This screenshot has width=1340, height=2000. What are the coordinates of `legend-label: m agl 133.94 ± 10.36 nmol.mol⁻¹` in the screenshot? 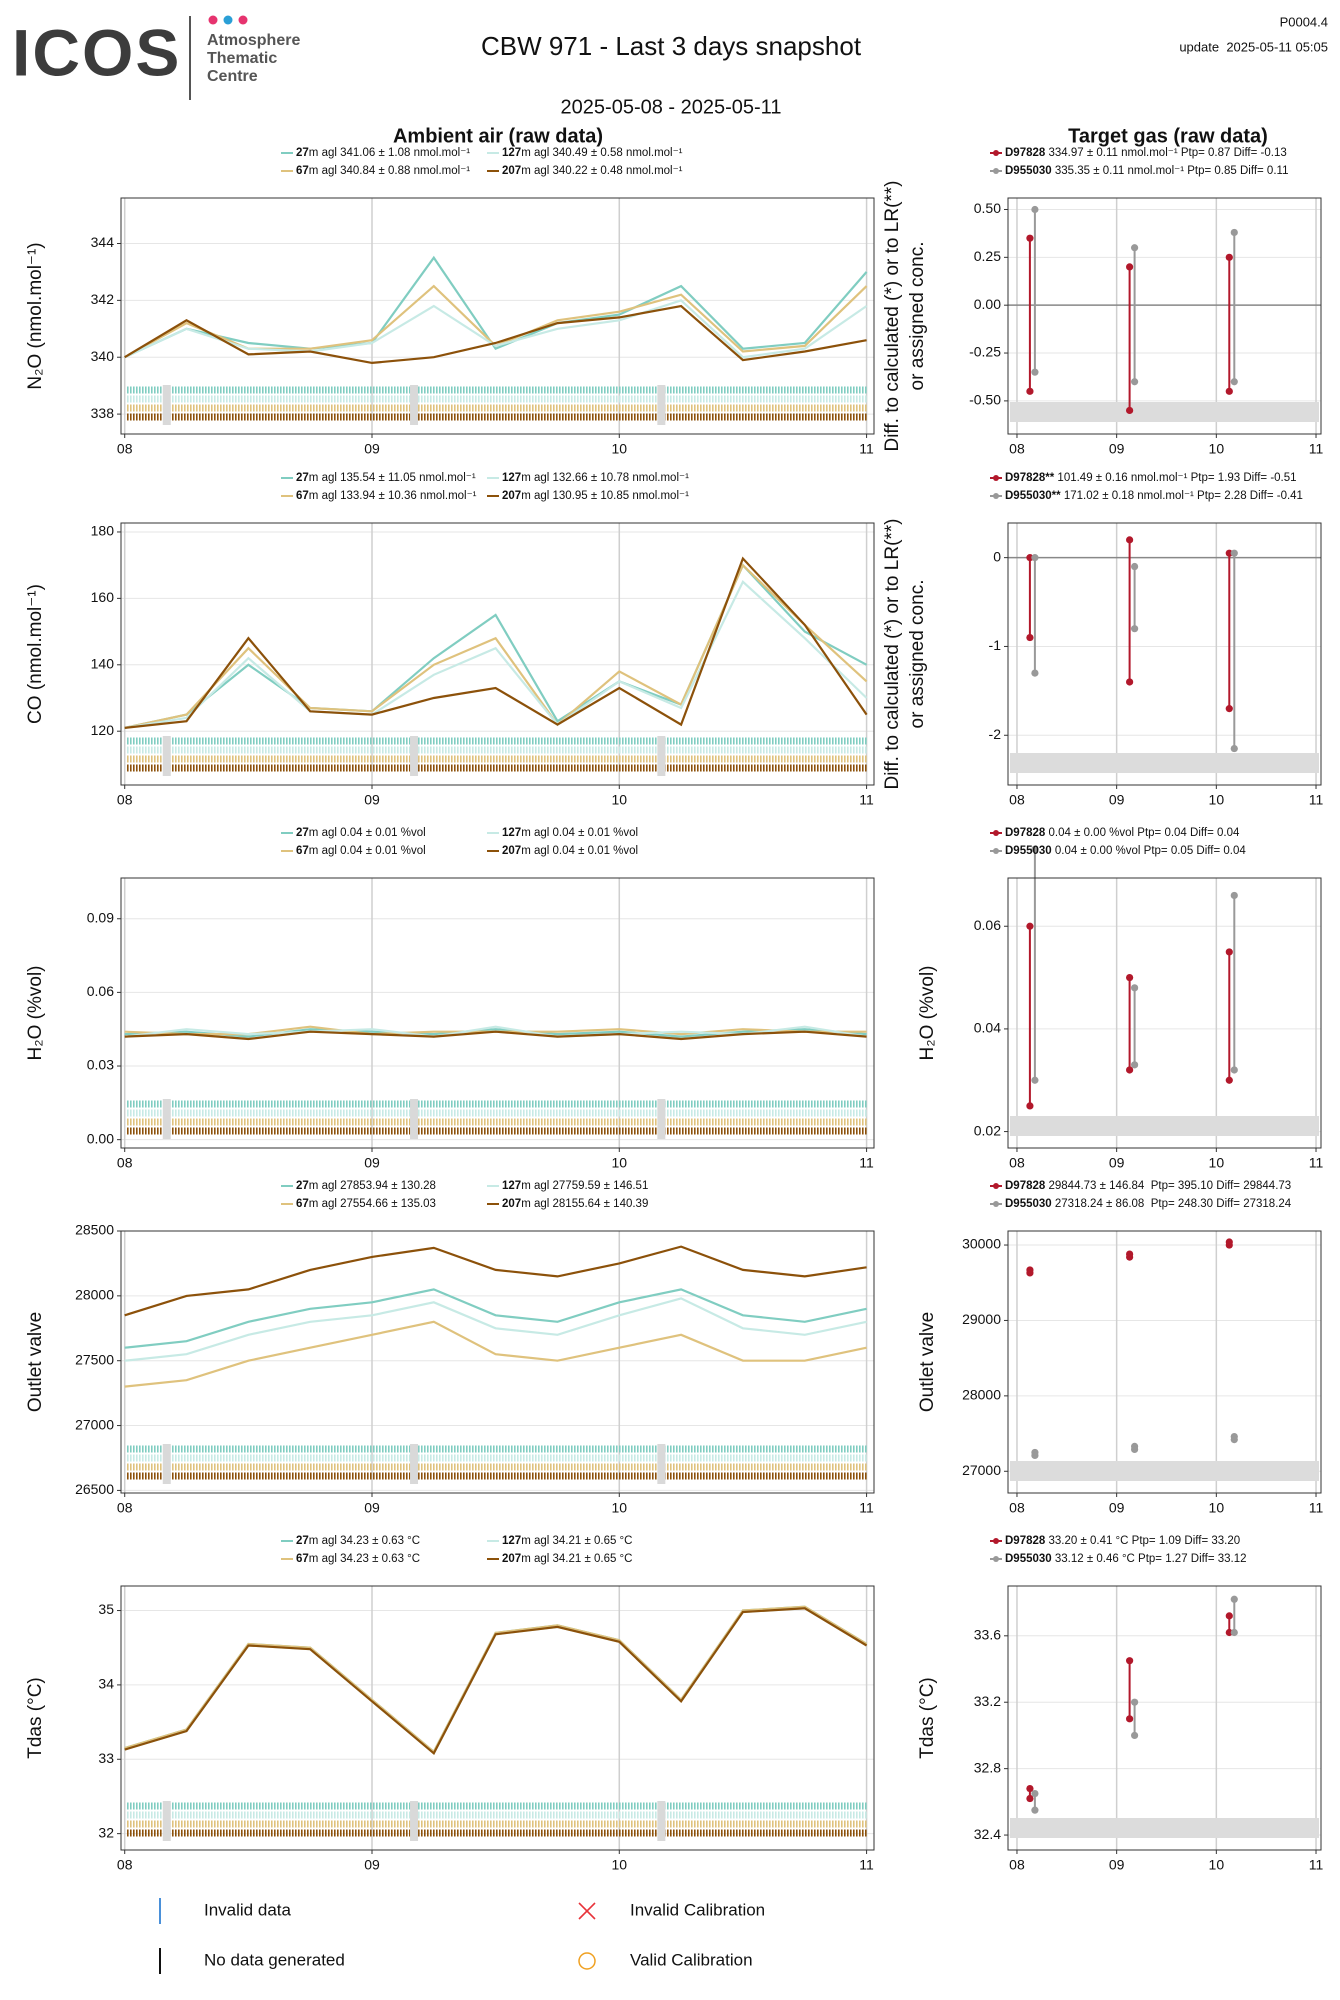 It's located at (393, 496).